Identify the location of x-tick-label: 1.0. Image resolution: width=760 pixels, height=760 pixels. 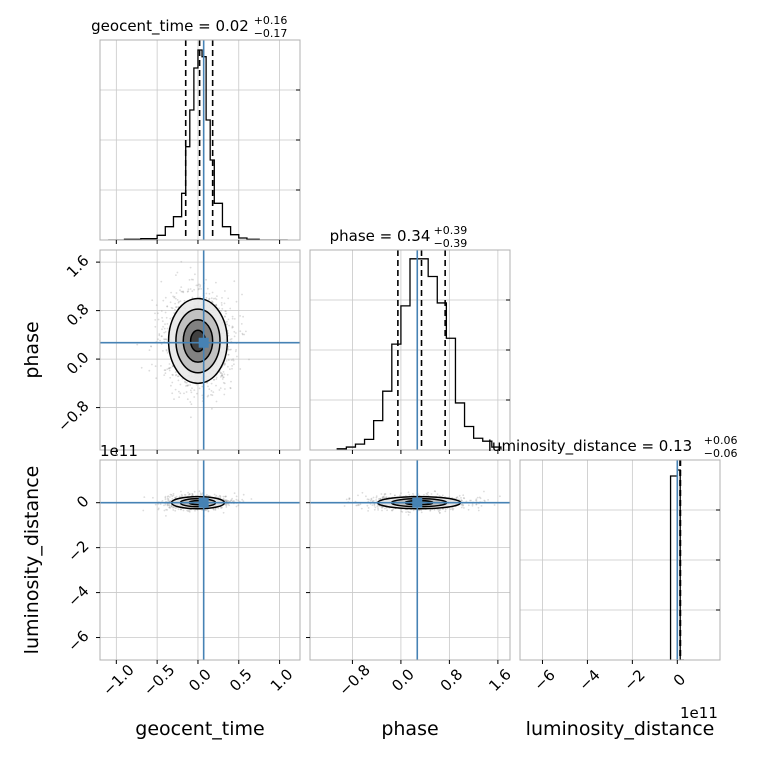
(282, 680).